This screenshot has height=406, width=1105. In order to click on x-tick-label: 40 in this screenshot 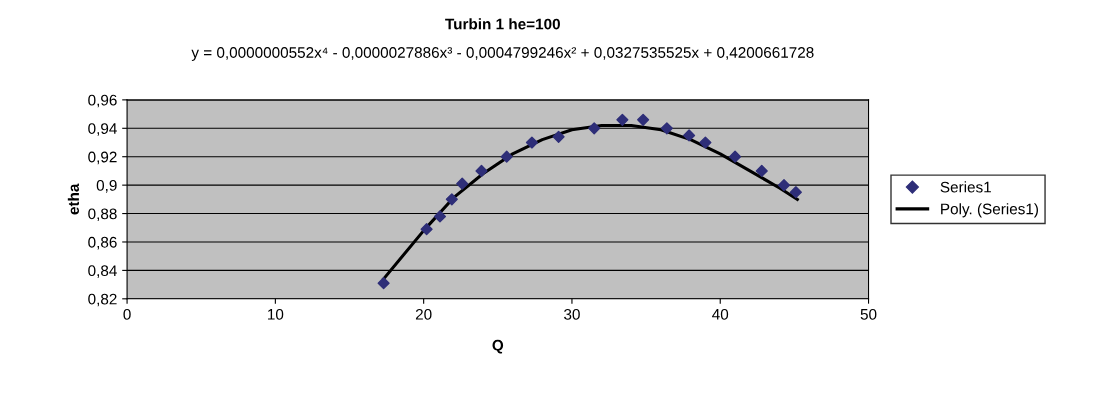, I will do `click(720, 314)`.